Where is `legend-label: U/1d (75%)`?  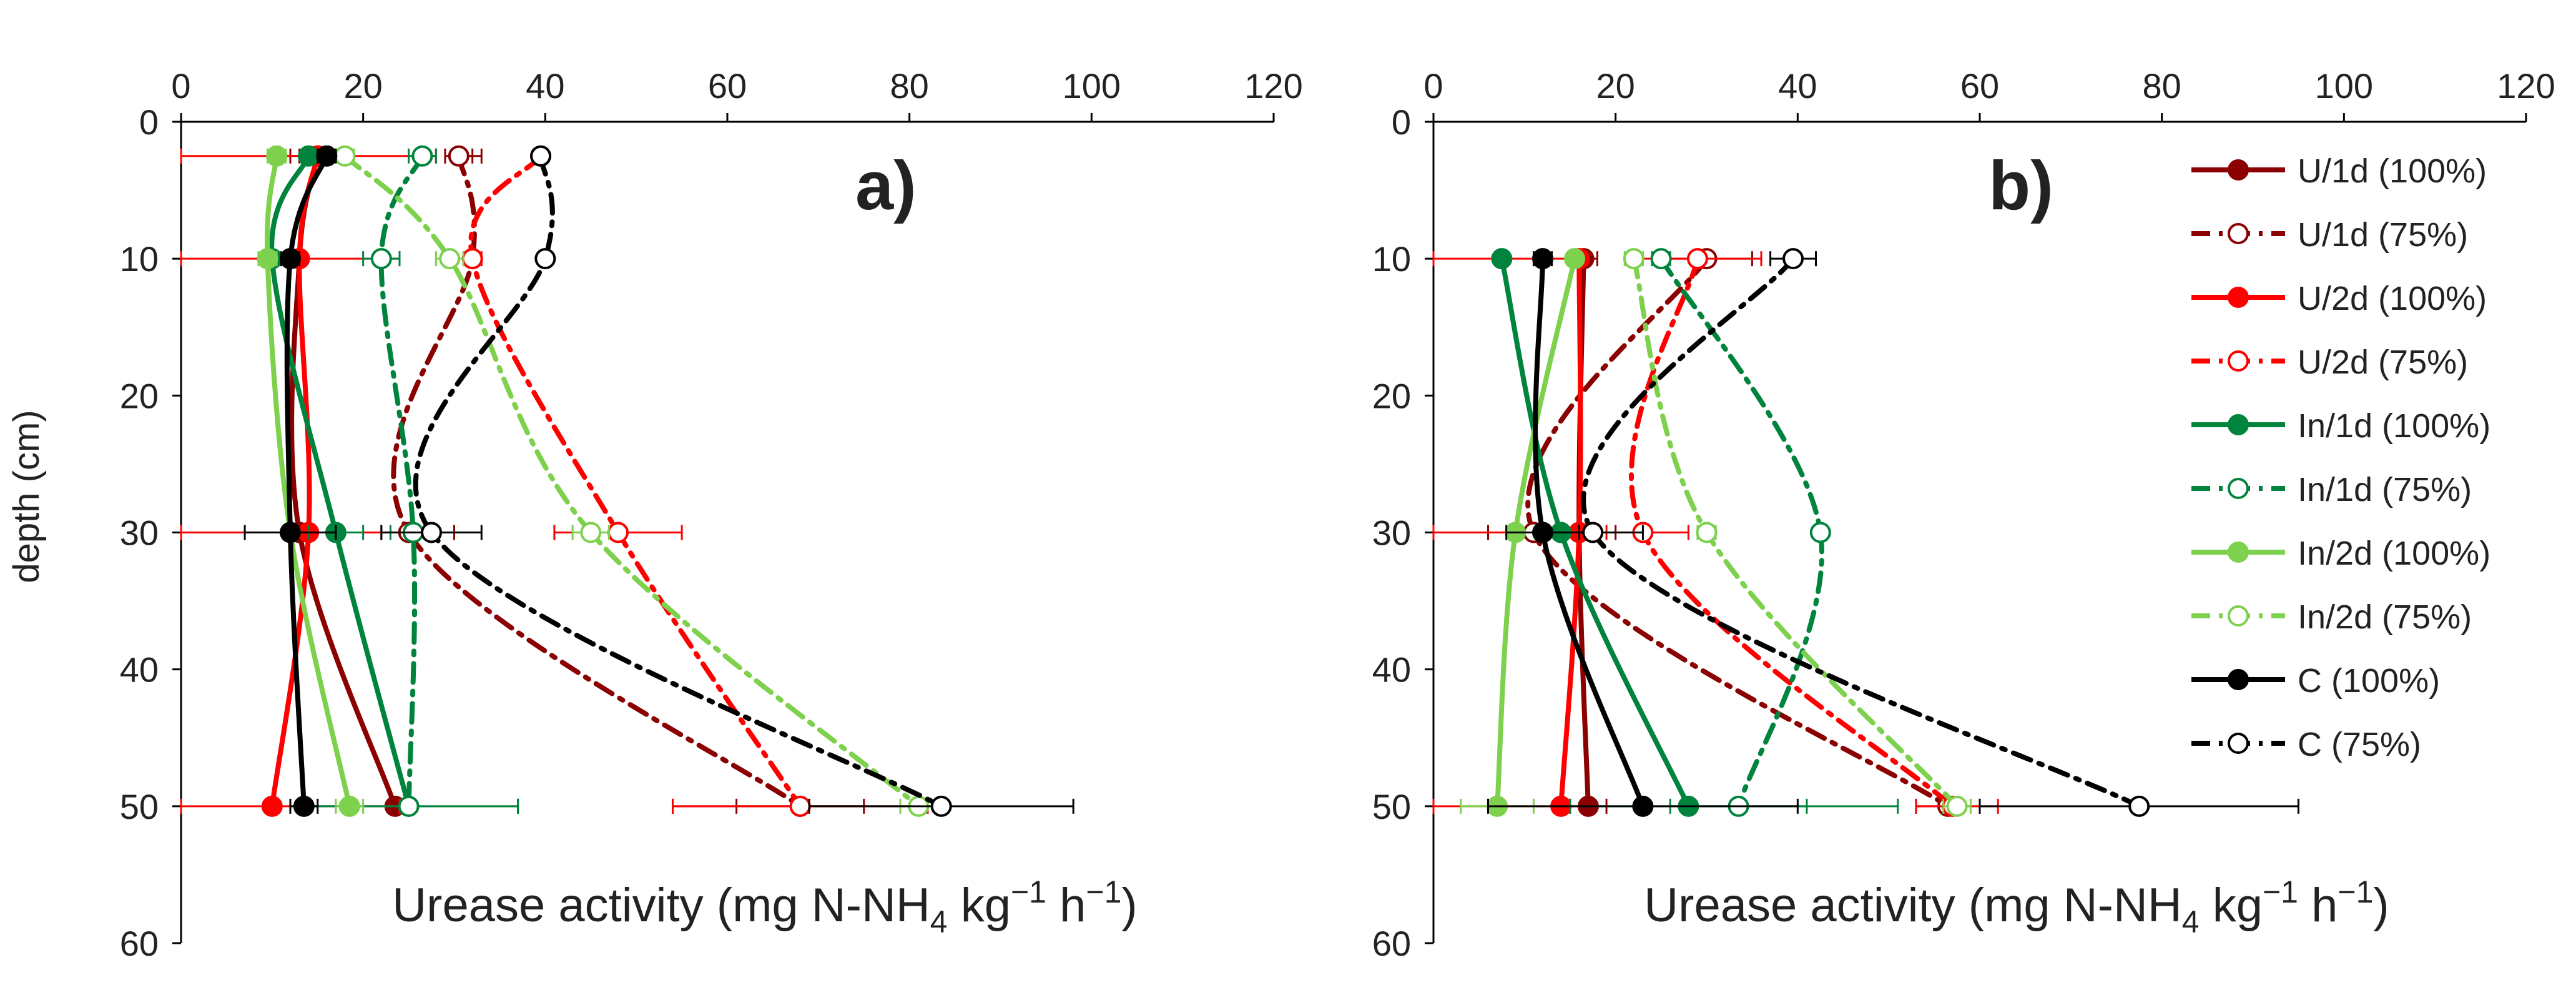
legend-label: U/1d (75%) is located at coordinates (2383, 235).